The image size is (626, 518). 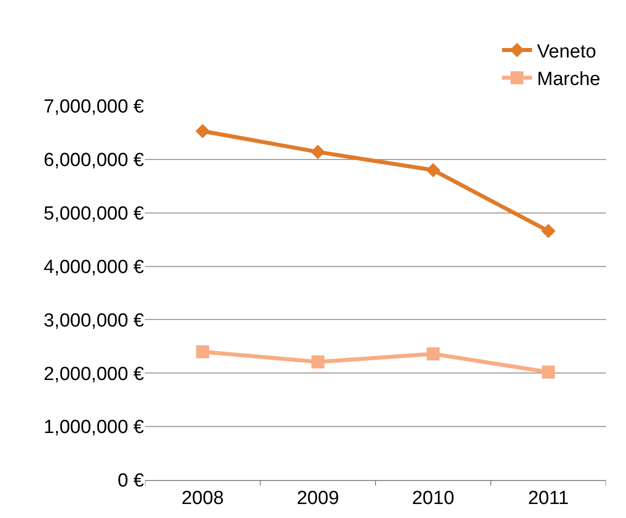 I want to click on x-tick-label: 2009, so click(x=318, y=498).